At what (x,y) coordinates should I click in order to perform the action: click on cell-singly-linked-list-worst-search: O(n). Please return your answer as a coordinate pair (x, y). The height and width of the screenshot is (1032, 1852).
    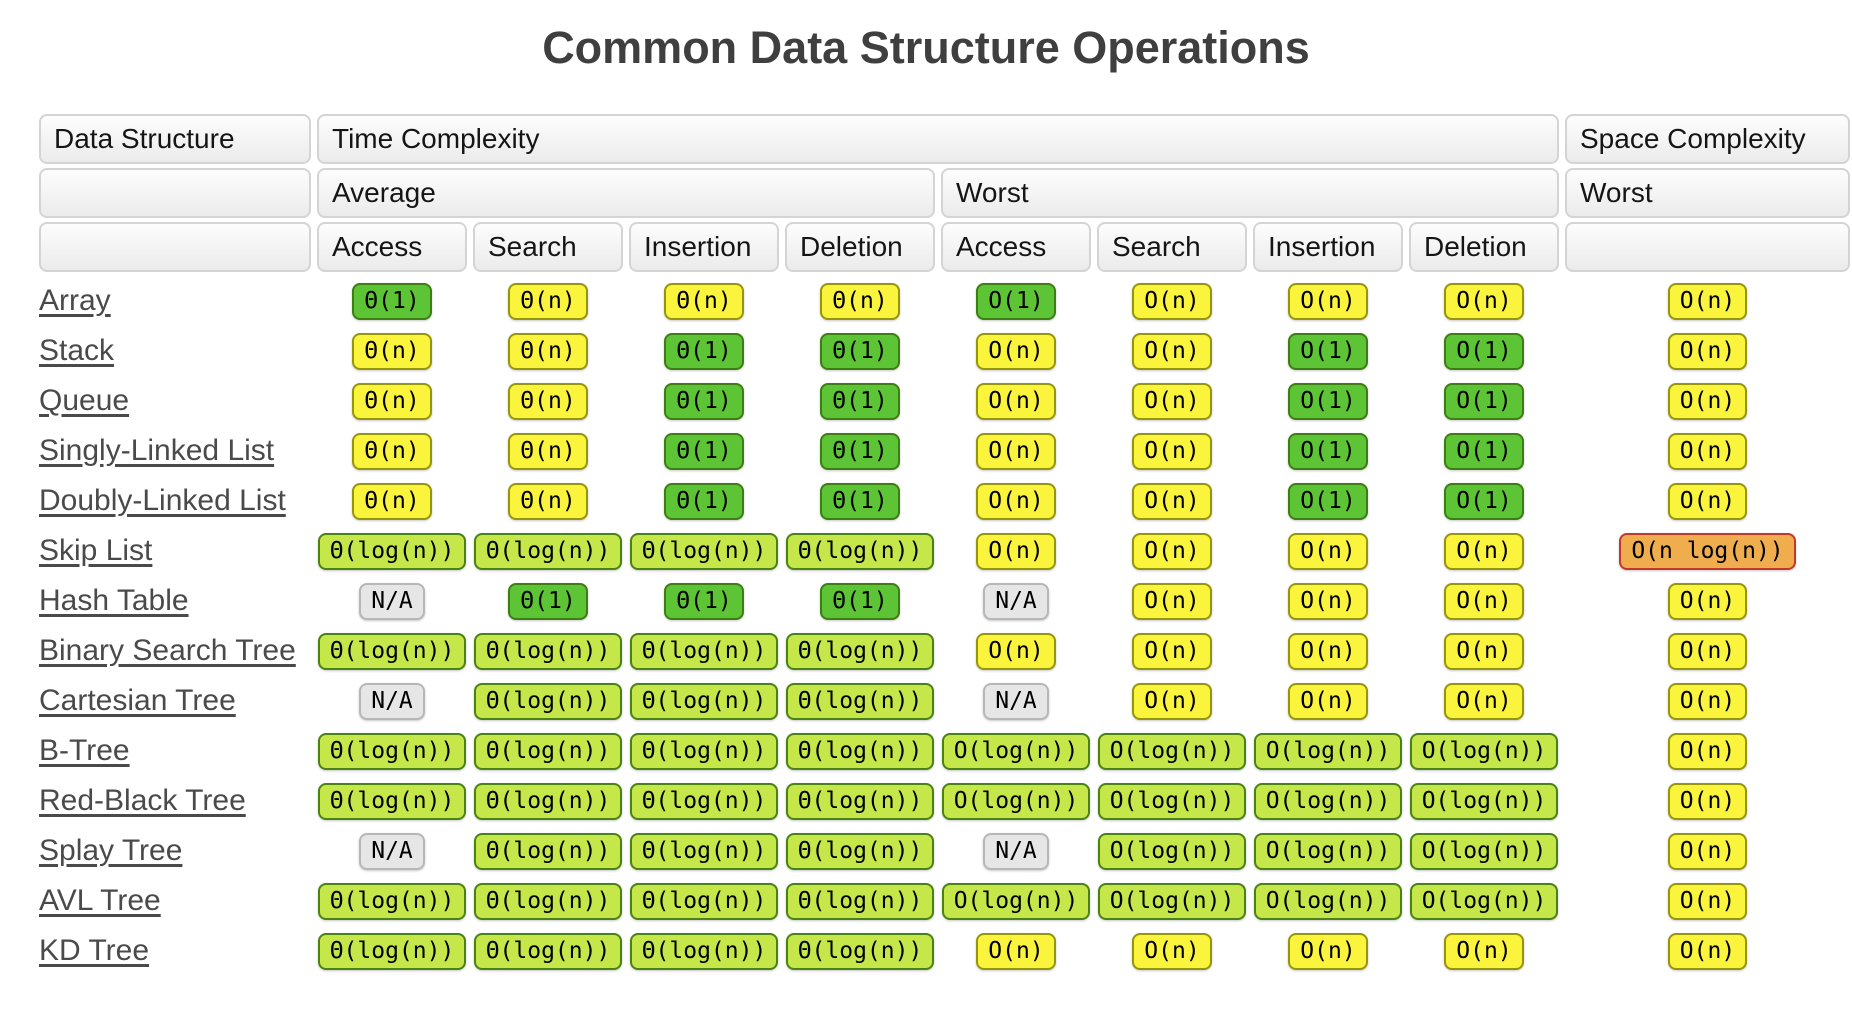
    Looking at the image, I should click on (1172, 451).